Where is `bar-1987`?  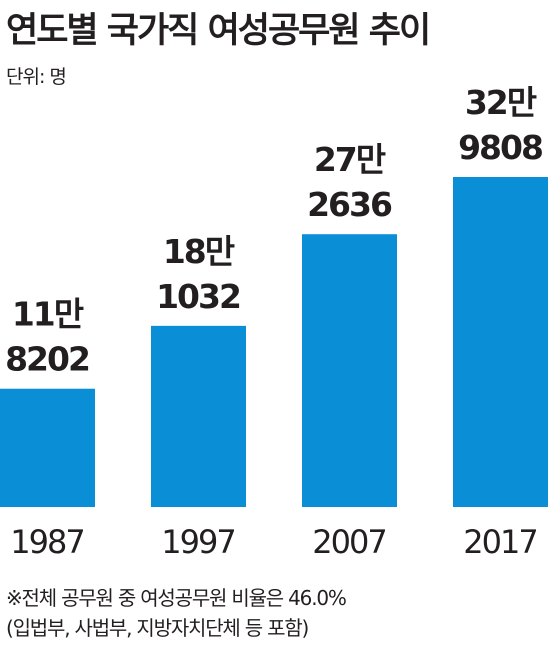 bar-1987 is located at coordinates (47, 447).